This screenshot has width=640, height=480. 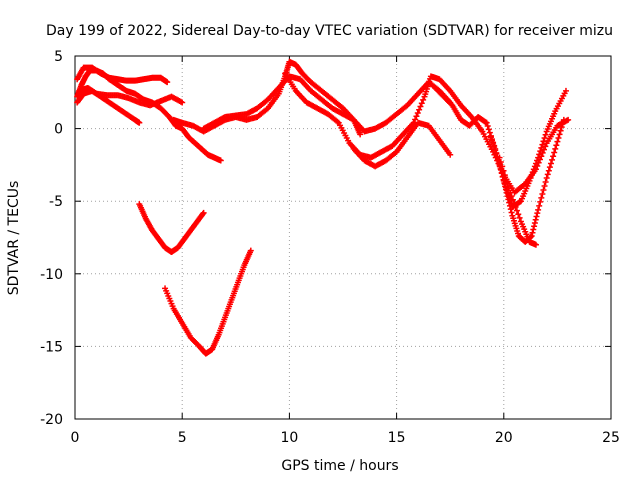 I want to click on y-tick-label: -5, so click(x=56, y=202).